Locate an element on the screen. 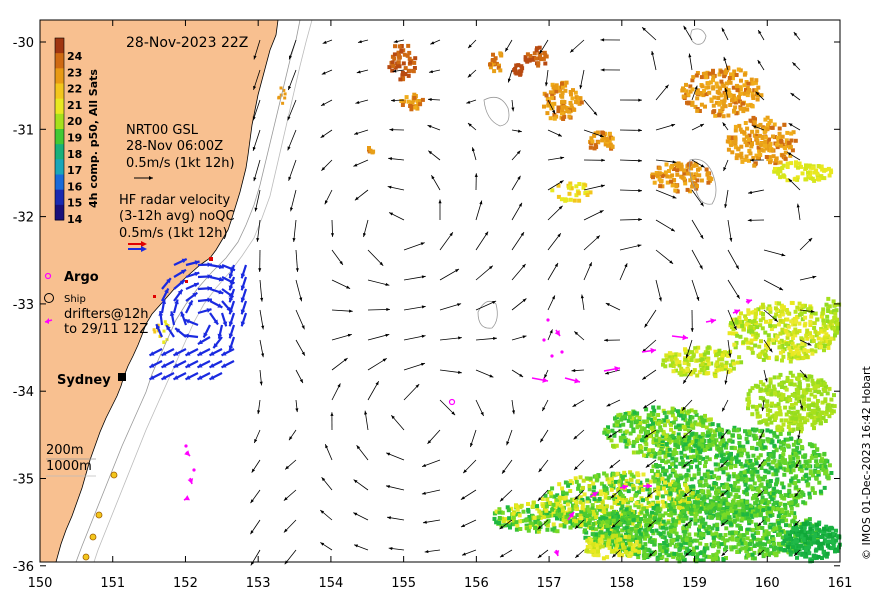 The height and width of the screenshot is (600, 880). drifter-legend-icon is located at coordinates (48, 321).